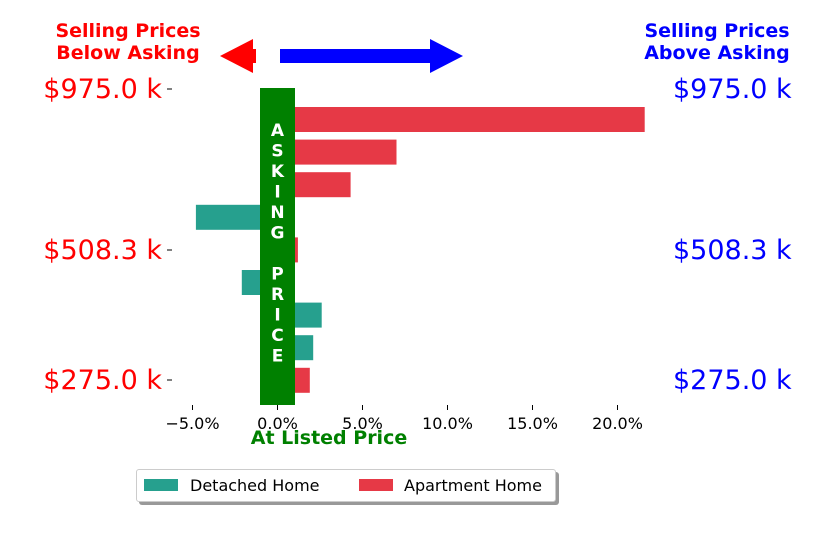 The height and width of the screenshot is (541, 834). What do you see at coordinates (102, 250) in the screenshot?
I see `y-tick-label-left: $508.3 k` at bounding box center [102, 250].